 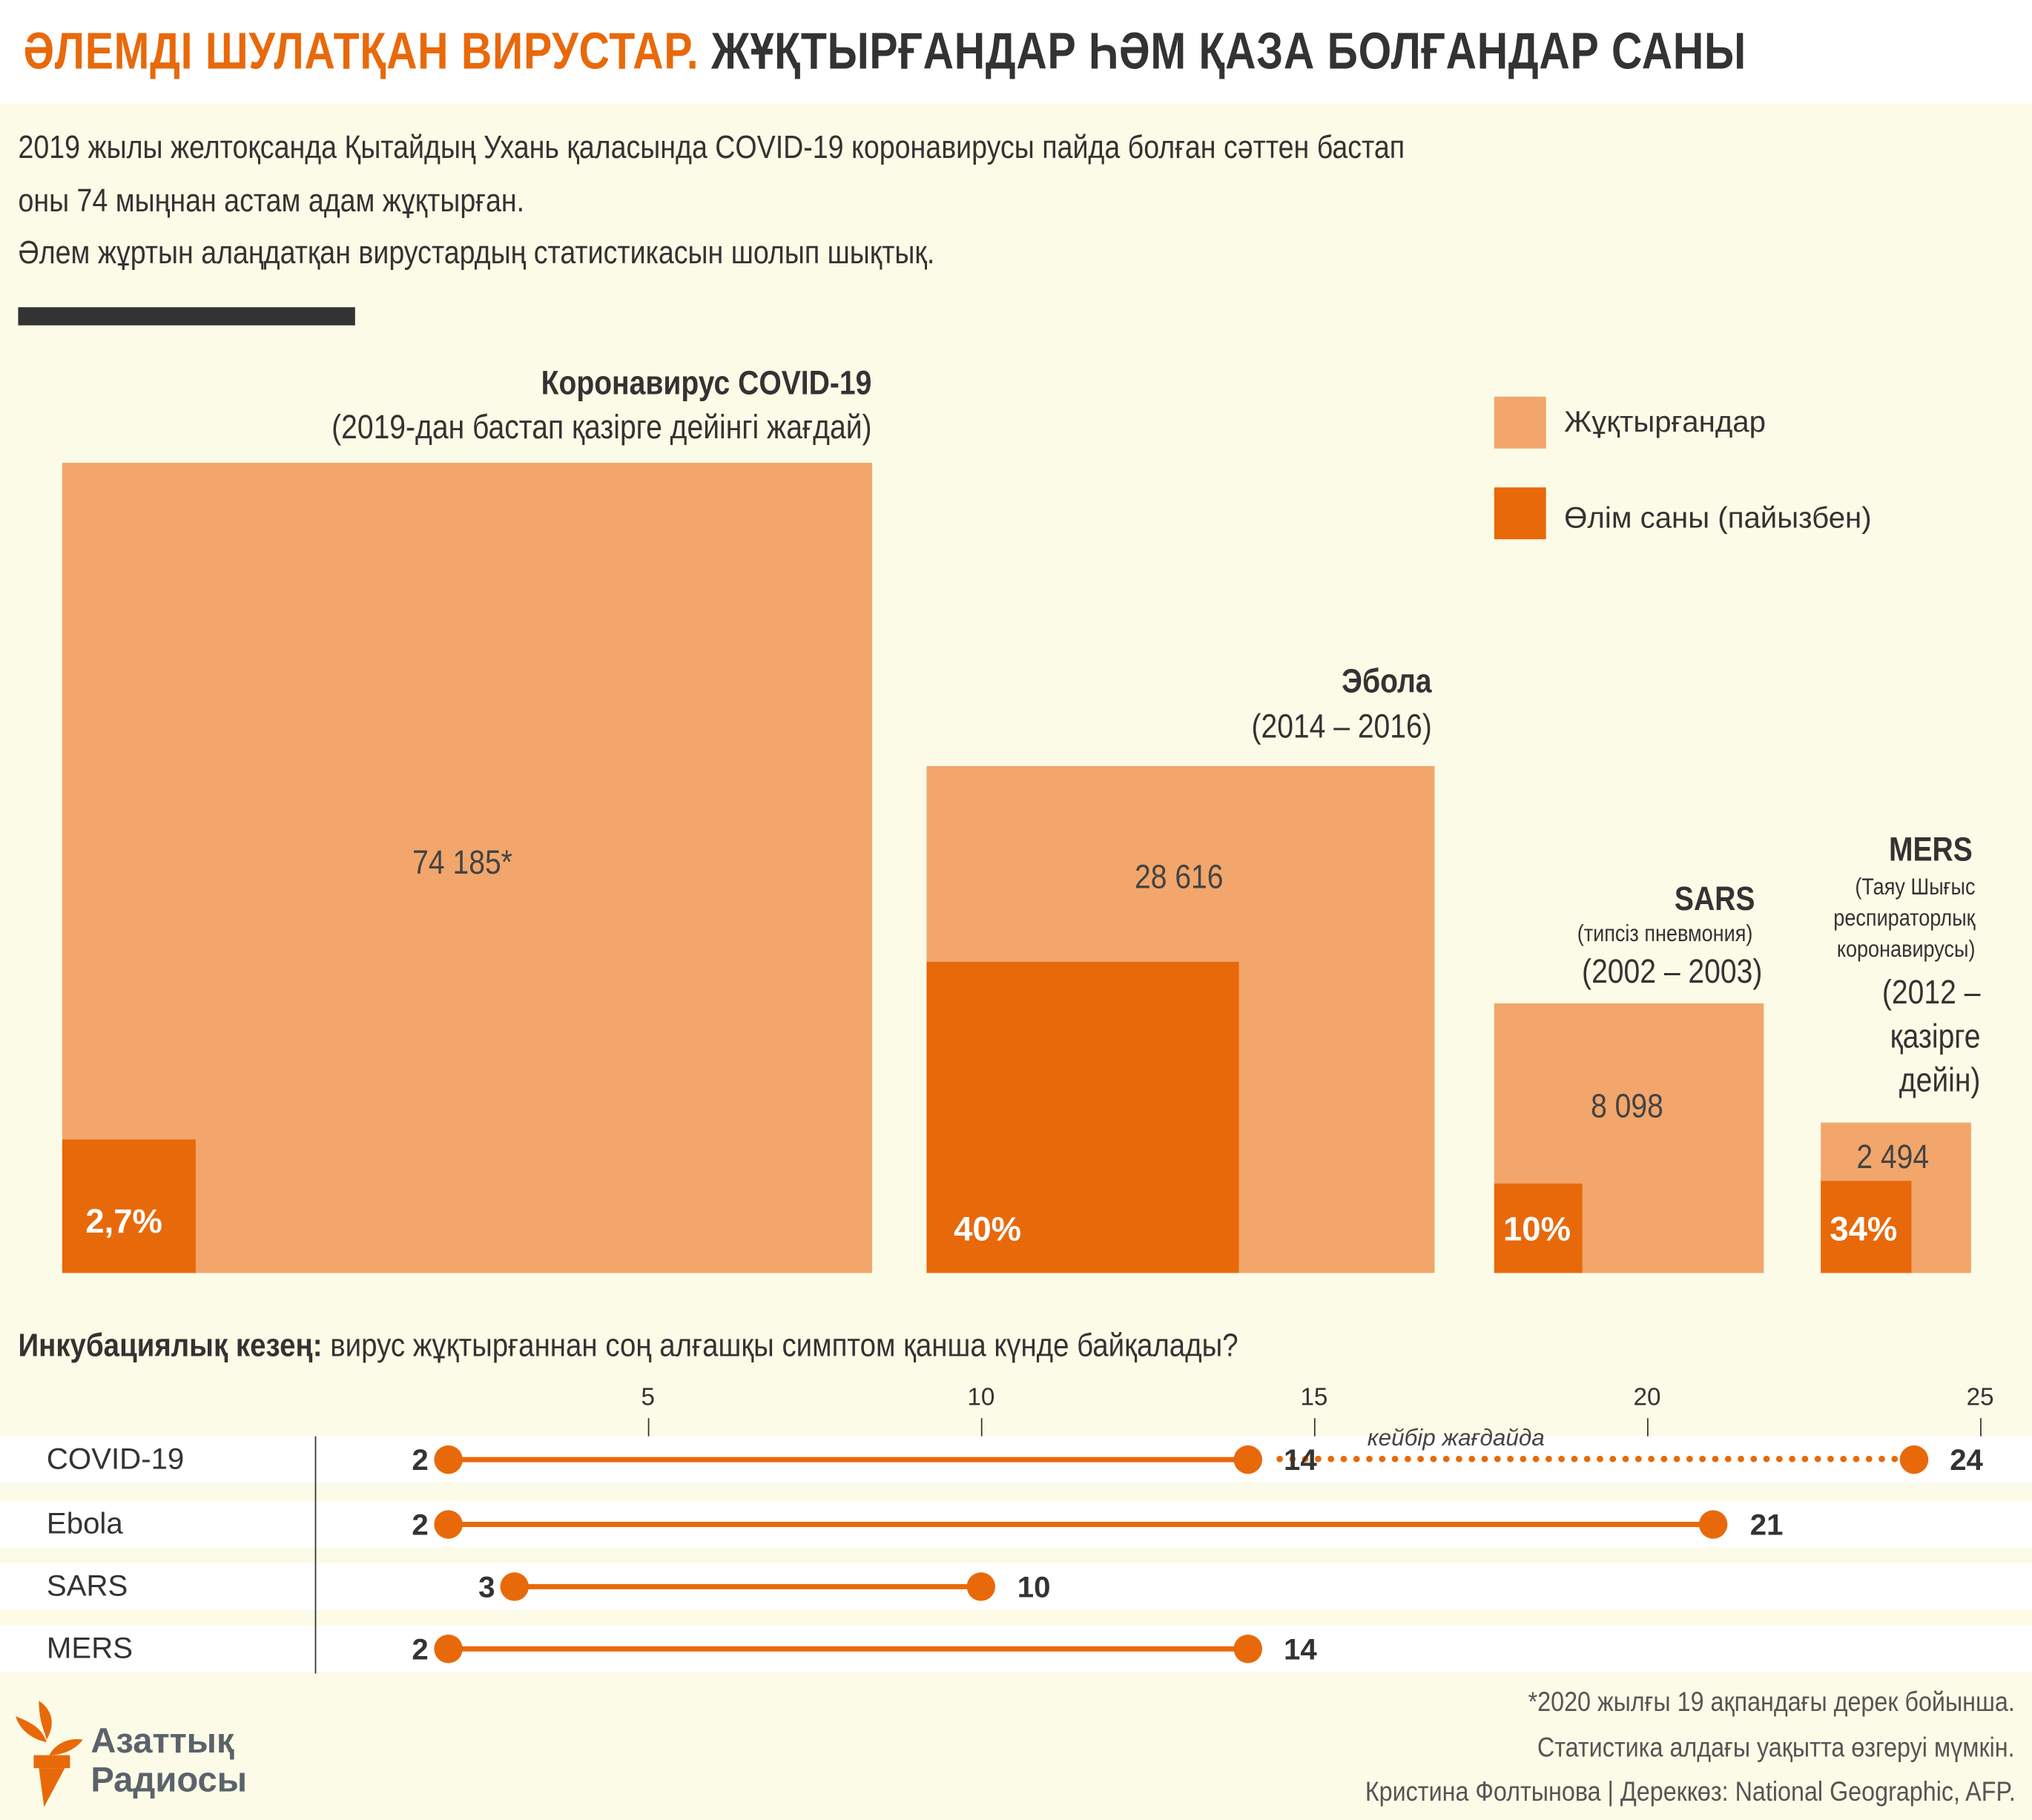 I want to click on range-extension-line, so click(x=1587, y=1459).